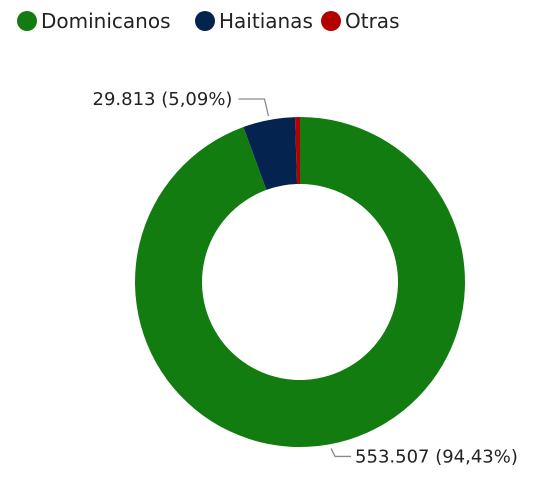 This screenshot has height=489, width=552. I want to click on legend-marker-otras, so click(331, 21).